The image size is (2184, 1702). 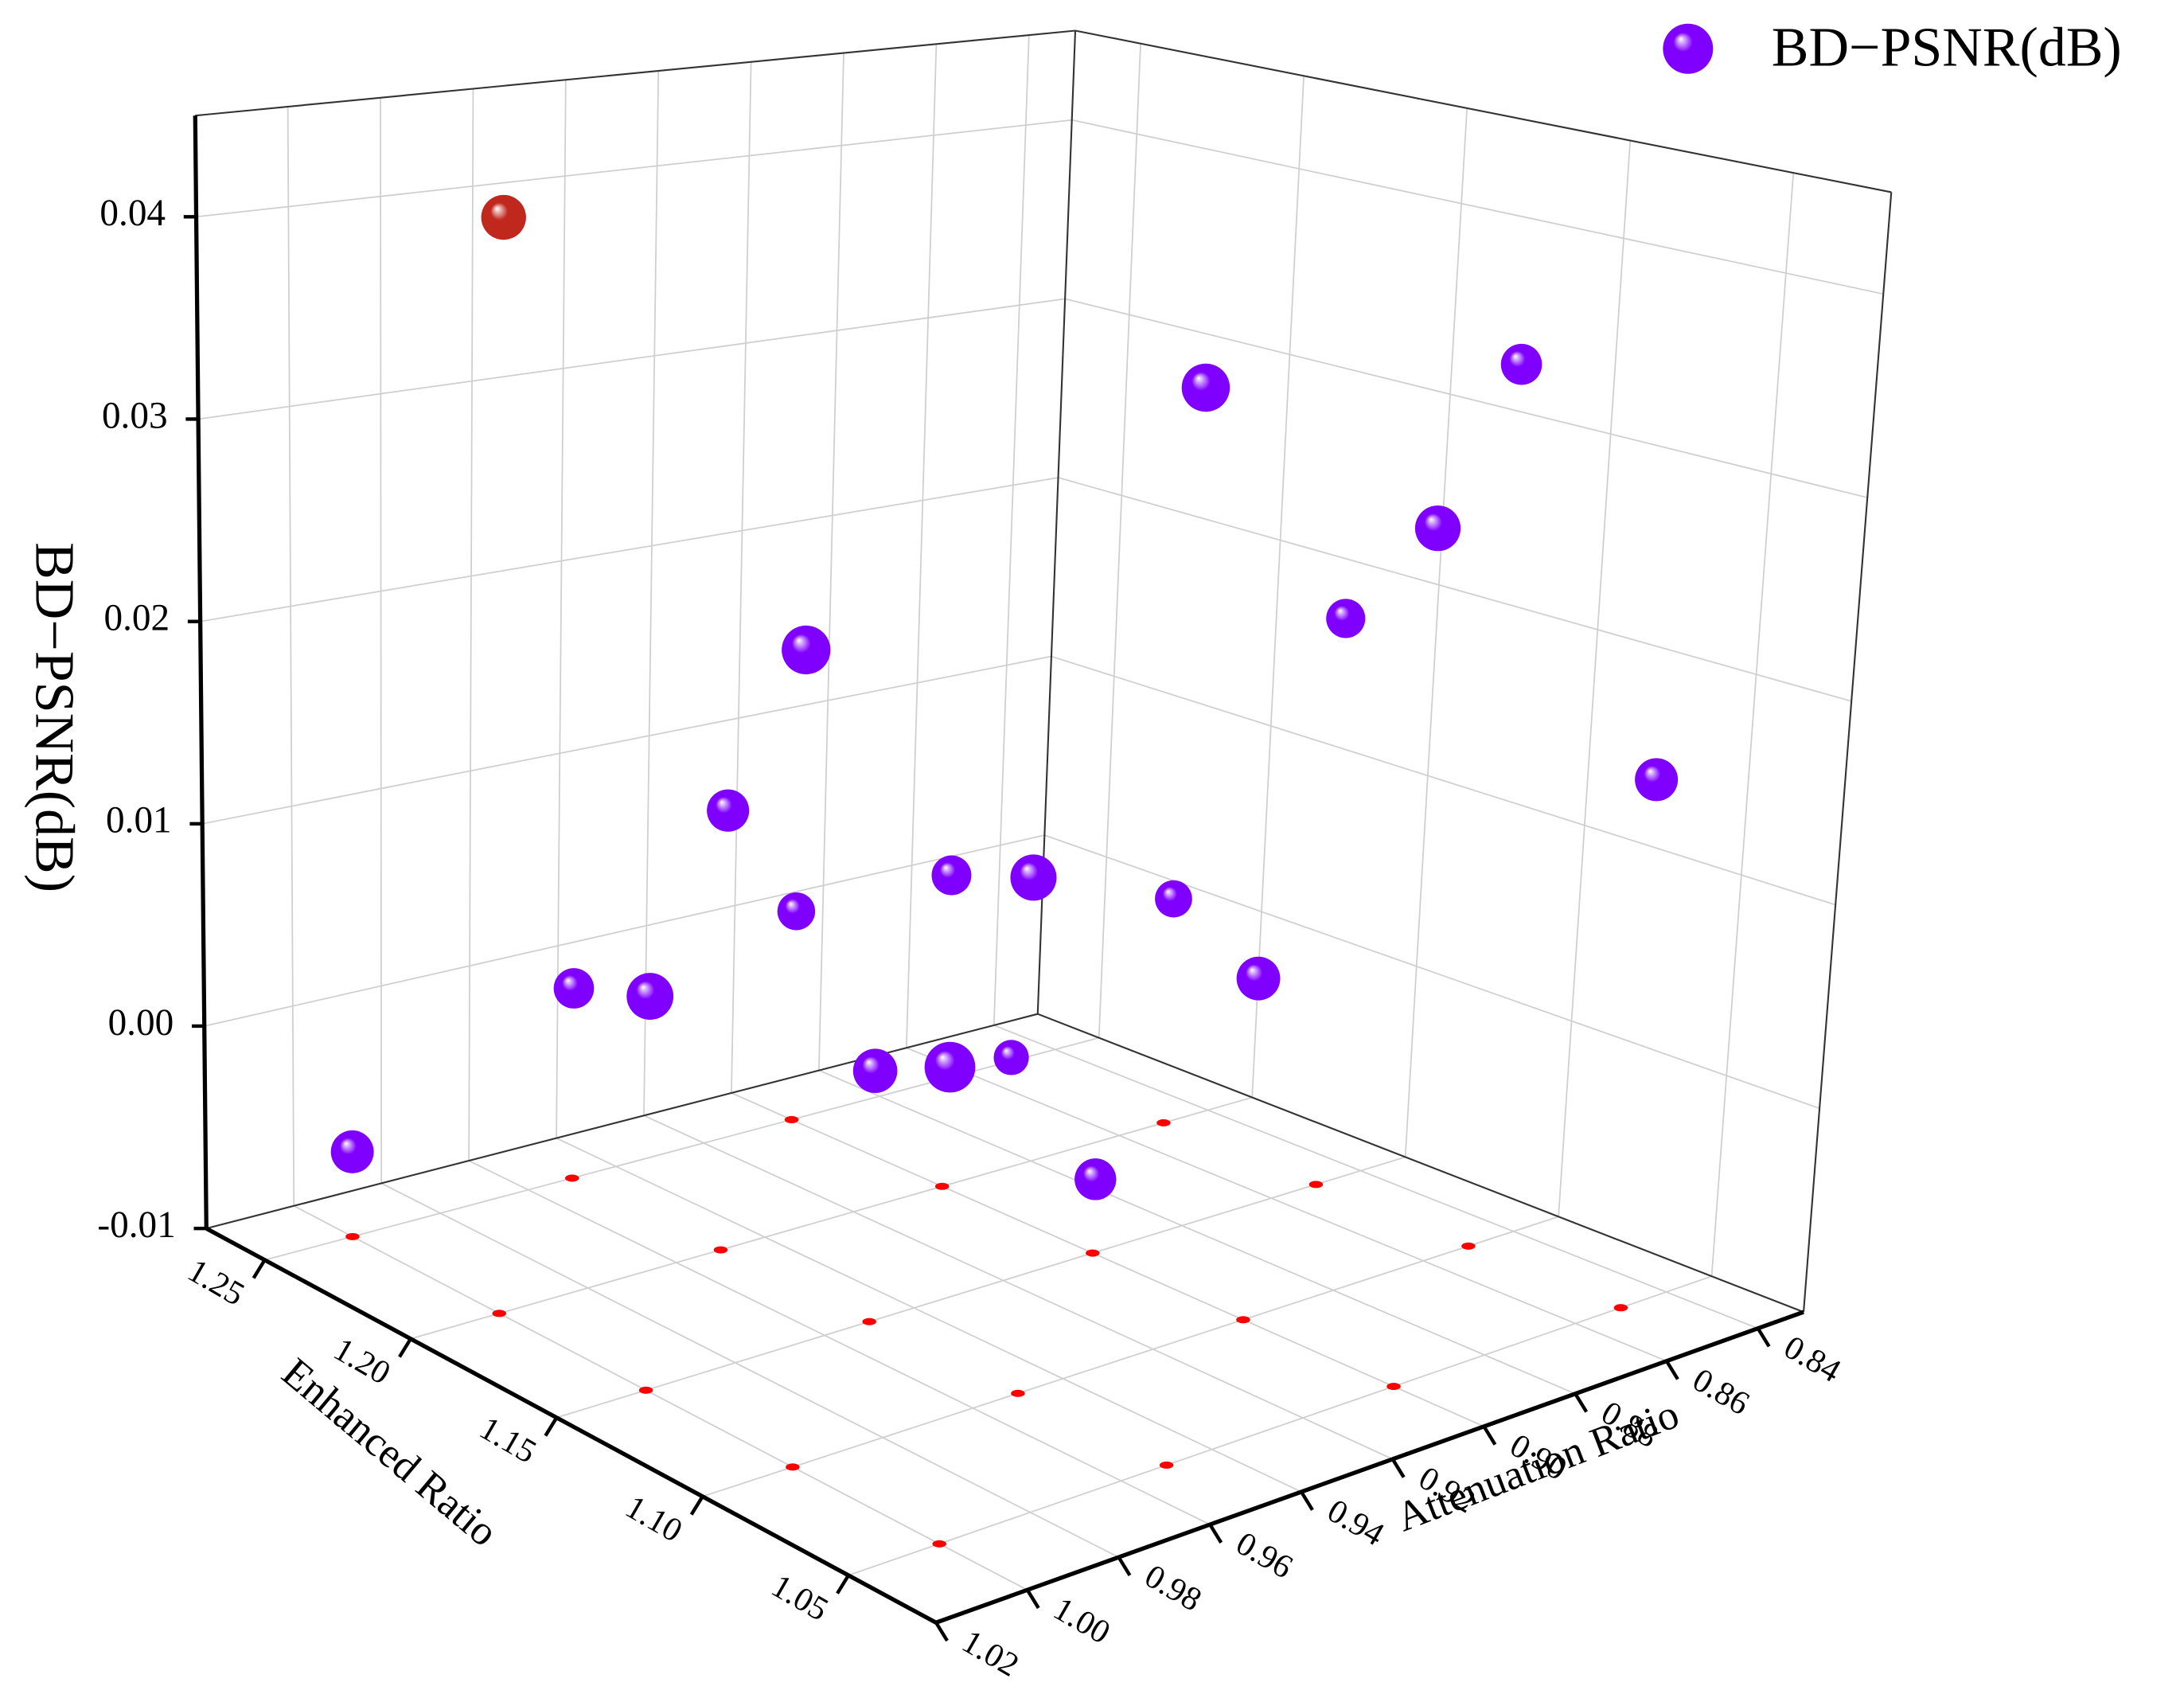 I want to click on z-tick-label: -0.01, so click(x=136, y=1225).